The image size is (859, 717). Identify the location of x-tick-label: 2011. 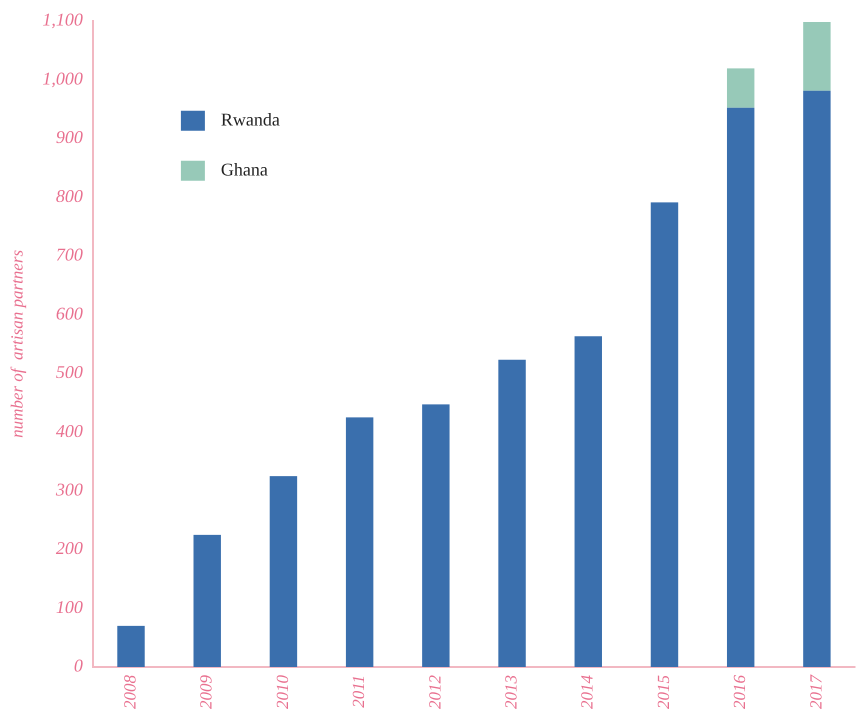
(358, 691).